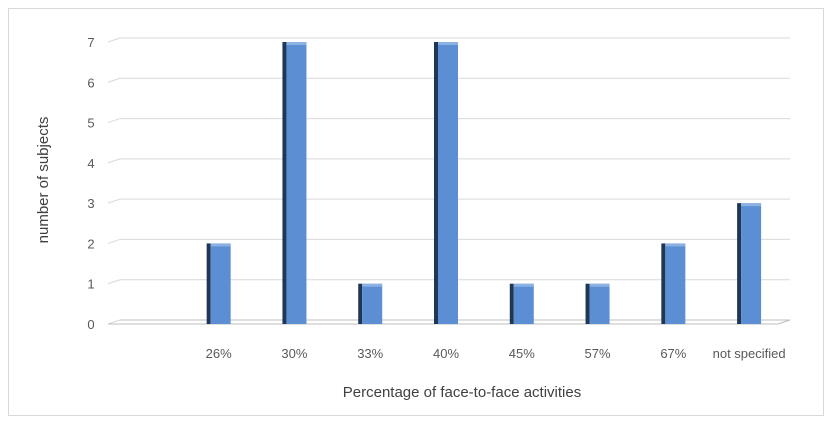 The height and width of the screenshot is (424, 832). I want to click on x-tick-label: 40%, so click(446, 353).